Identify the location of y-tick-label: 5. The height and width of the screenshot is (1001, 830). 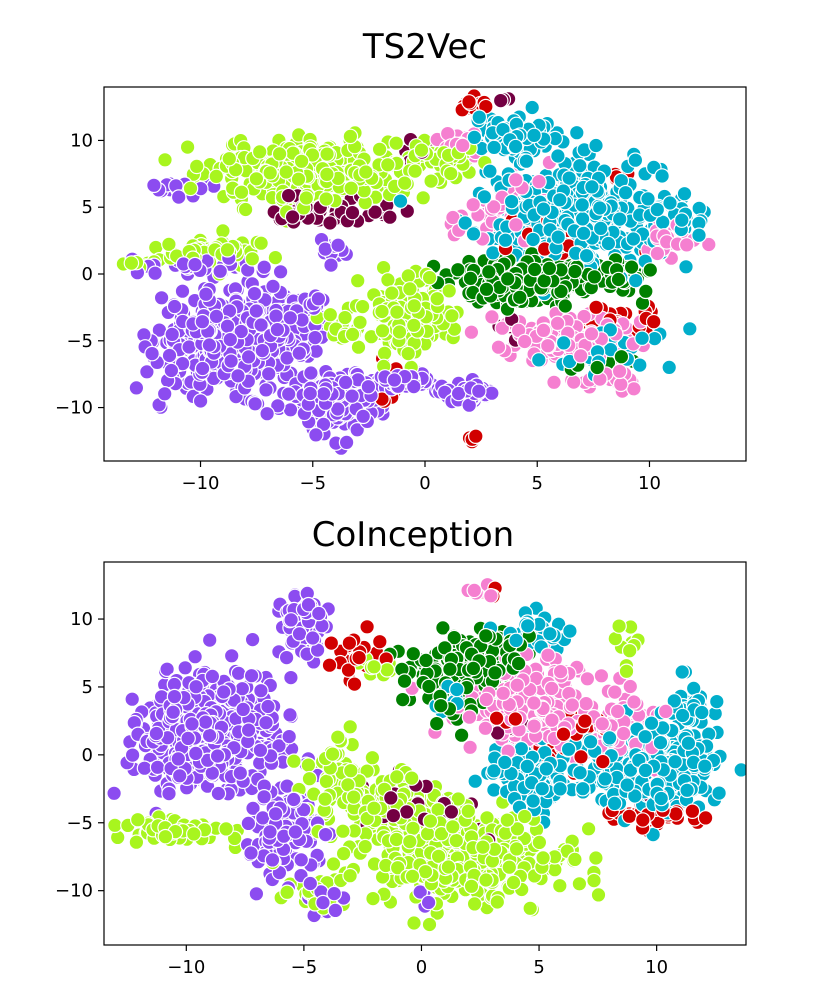
(87, 207).